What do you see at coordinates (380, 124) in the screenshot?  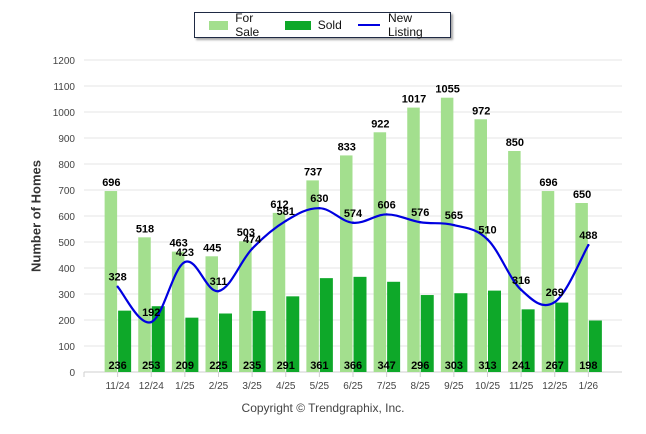 I see `for-sale-value-label: 922` at bounding box center [380, 124].